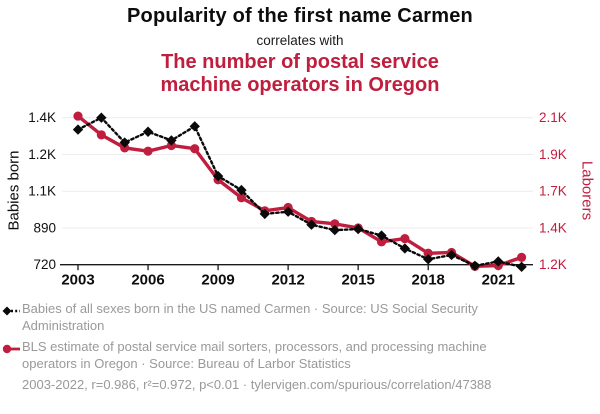 The height and width of the screenshot is (414, 600). Describe the element at coordinates (42, 117) in the screenshot. I see `left-axis-tick-label: 1.4K` at that location.